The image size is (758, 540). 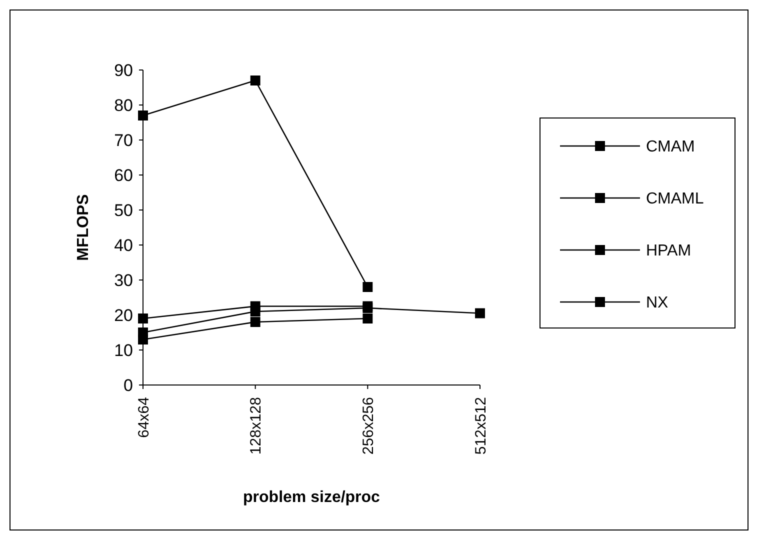 I want to click on y-tick-label: 20, so click(x=123, y=315).